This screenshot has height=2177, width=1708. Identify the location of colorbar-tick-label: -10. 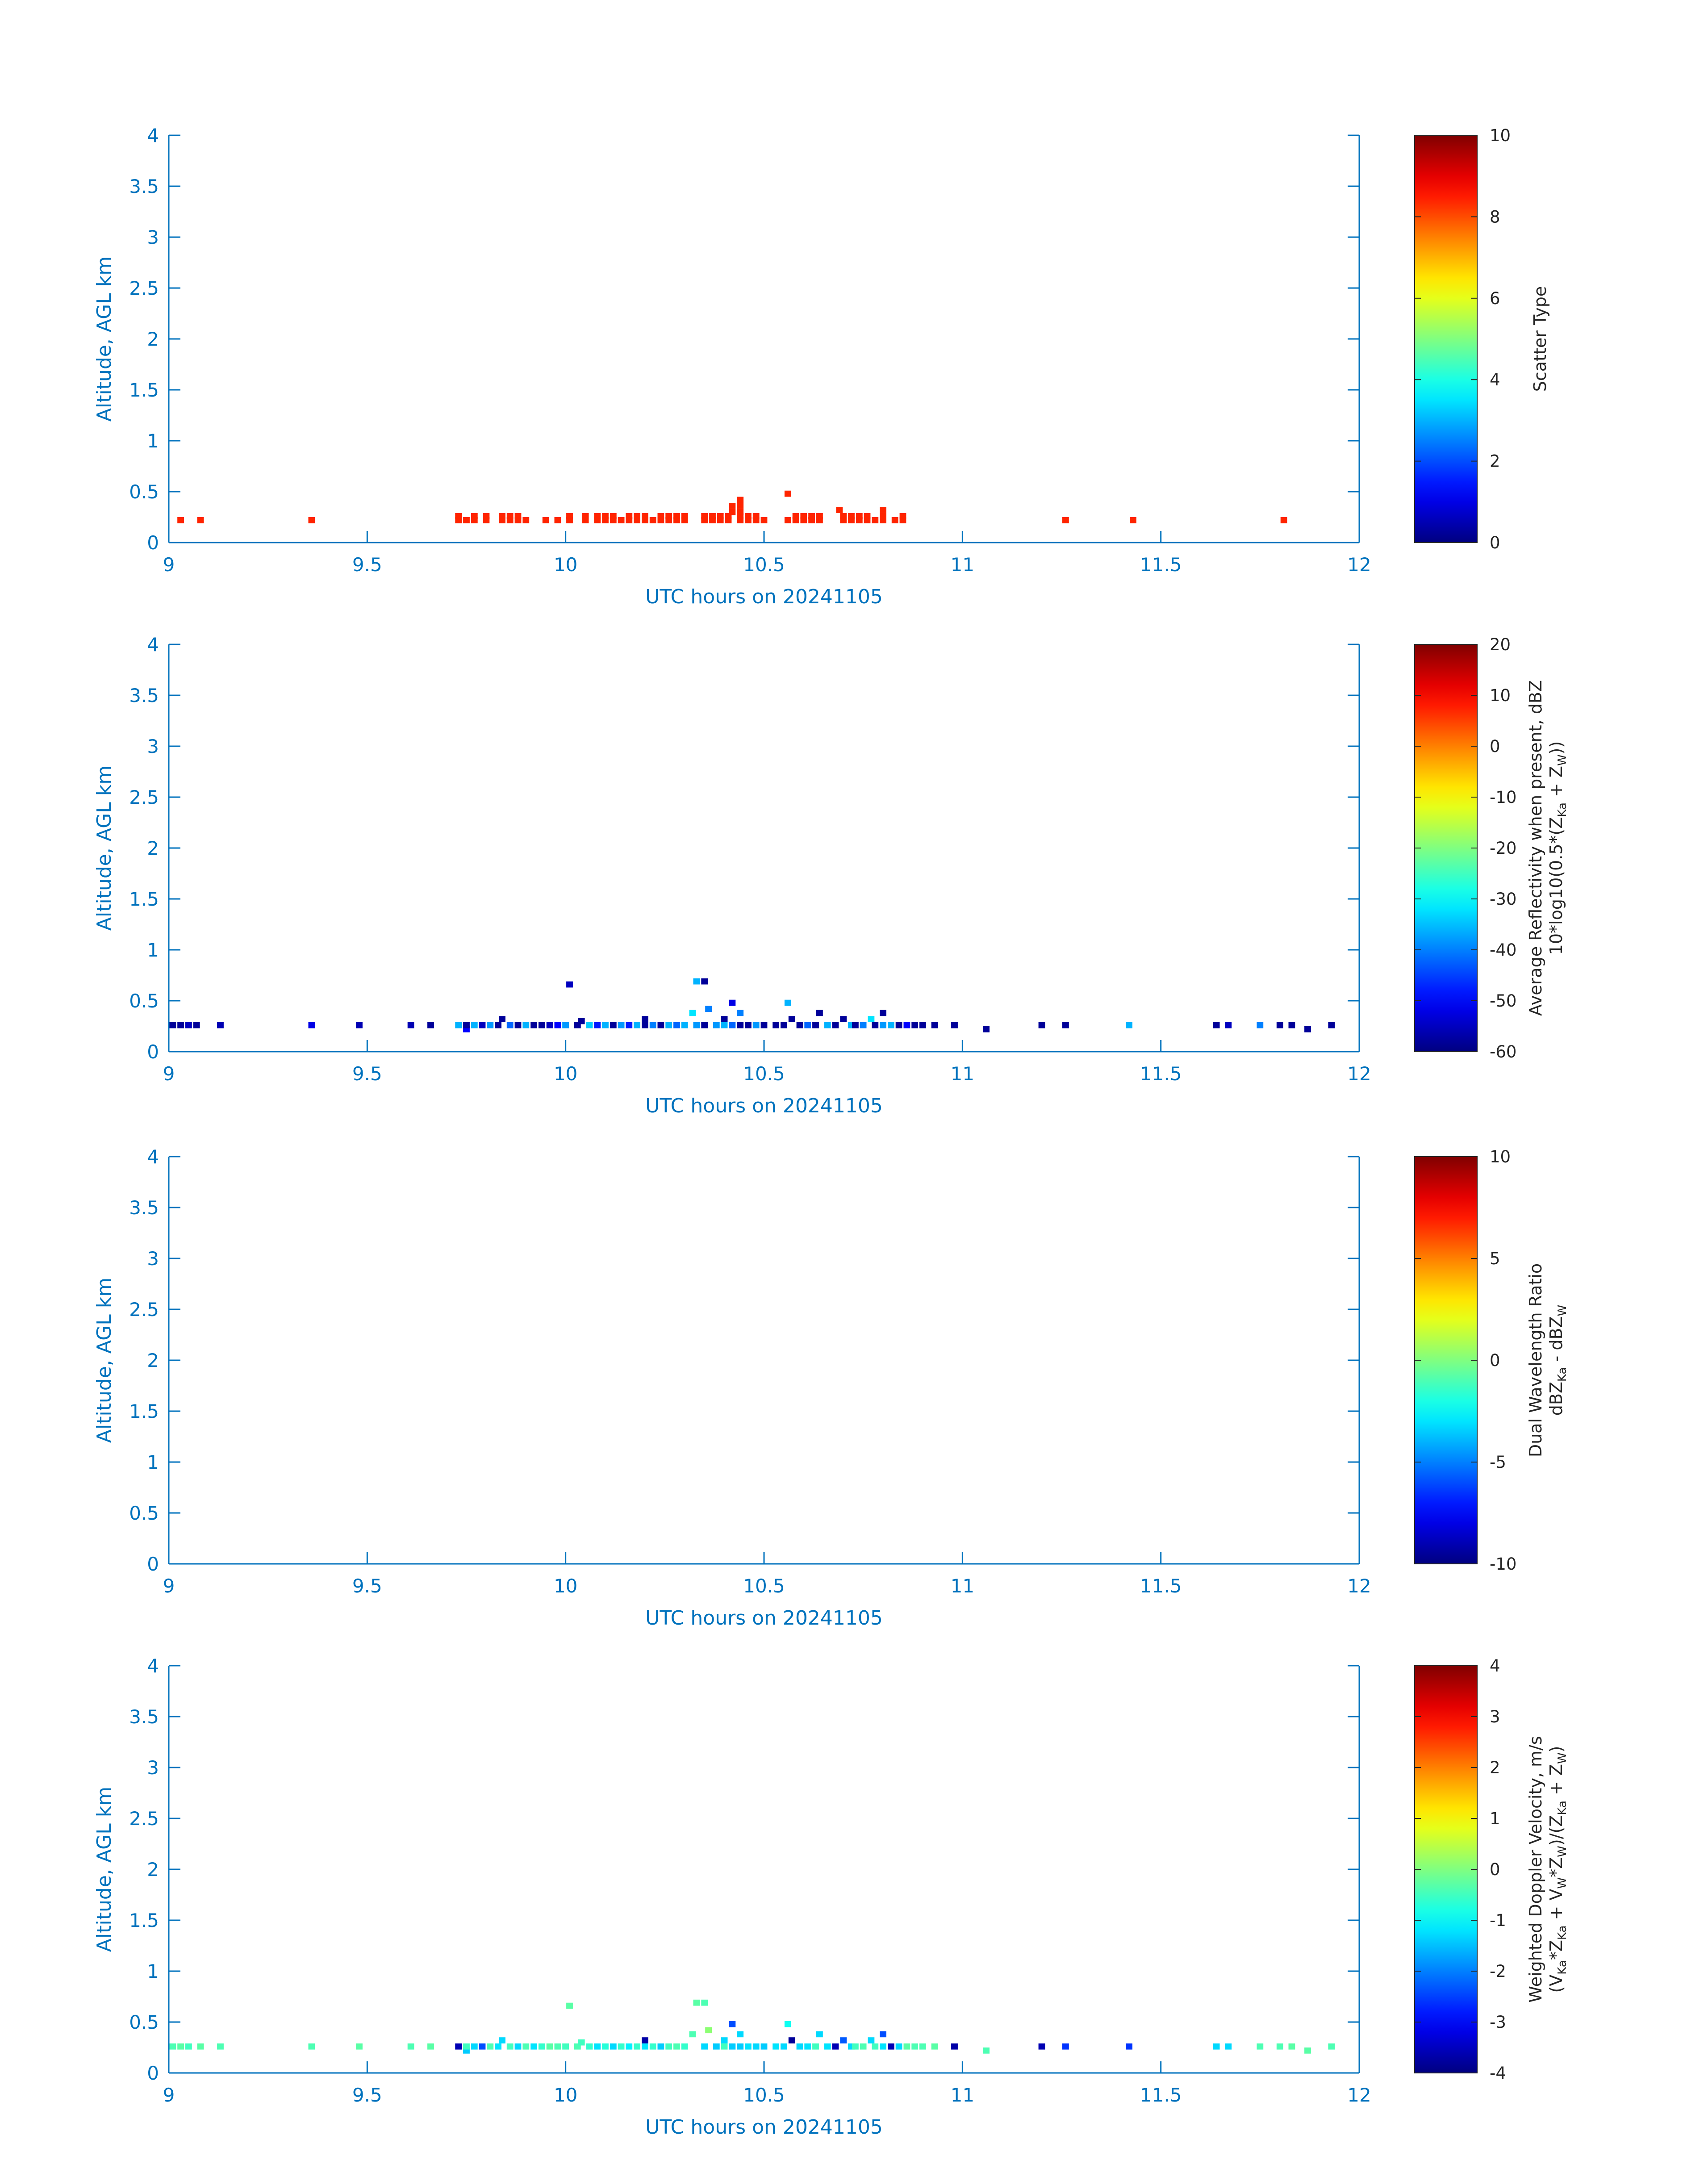
(1503, 797).